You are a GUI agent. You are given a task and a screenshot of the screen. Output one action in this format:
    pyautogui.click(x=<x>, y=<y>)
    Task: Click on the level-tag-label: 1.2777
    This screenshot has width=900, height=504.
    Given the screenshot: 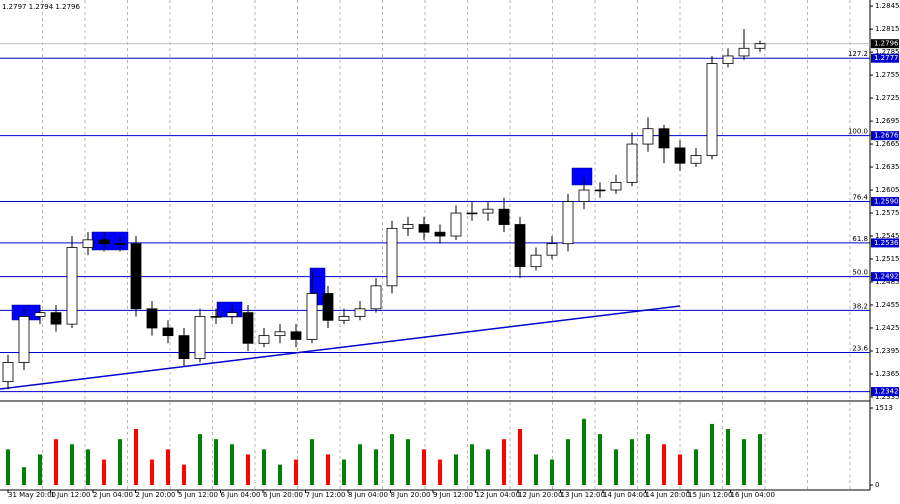 What is the action you would take?
    pyautogui.click(x=886, y=58)
    